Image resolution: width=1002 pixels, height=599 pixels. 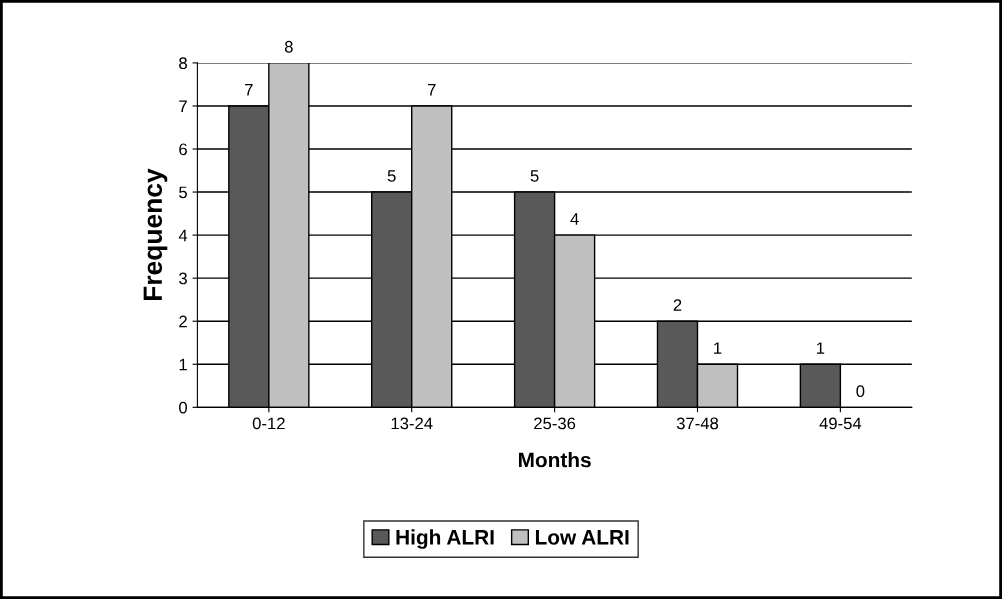 What do you see at coordinates (183, 407) in the screenshot?
I see `y-tick-label: 0` at bounding box center [183, 407].